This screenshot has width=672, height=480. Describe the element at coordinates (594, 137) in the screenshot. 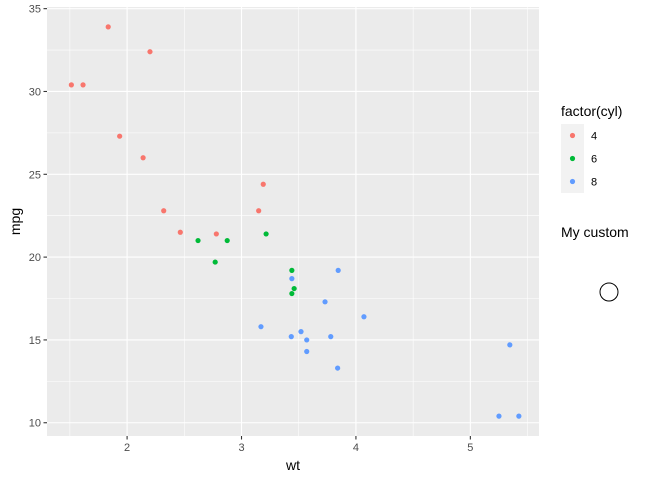

I see `legend-label: 4` at that location.